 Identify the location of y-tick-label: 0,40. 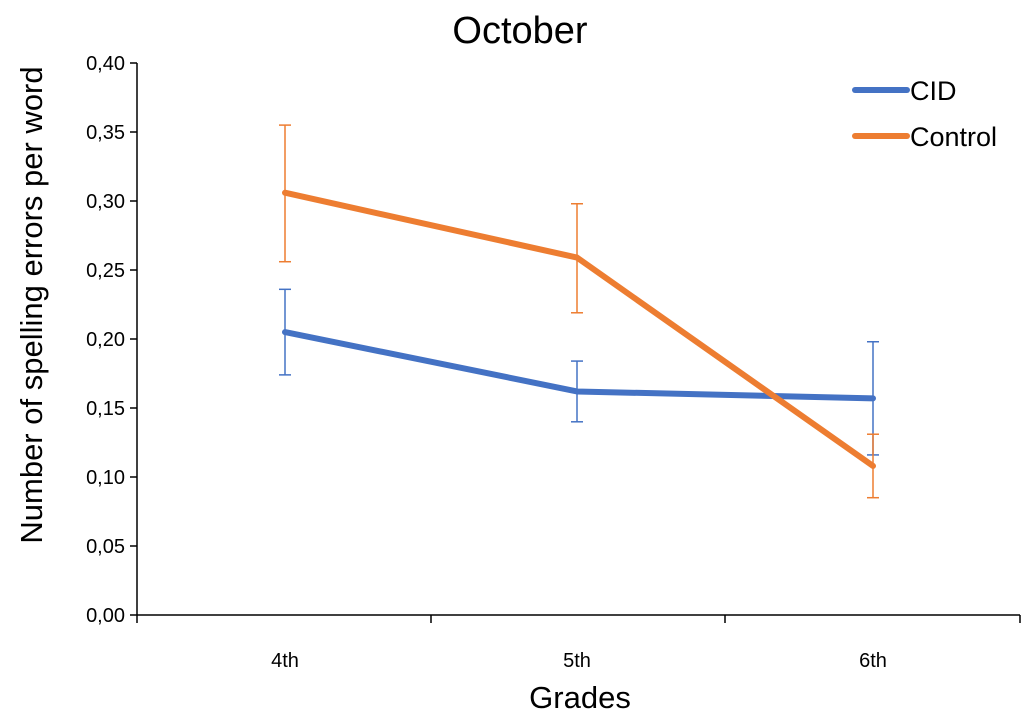
(105, 64).